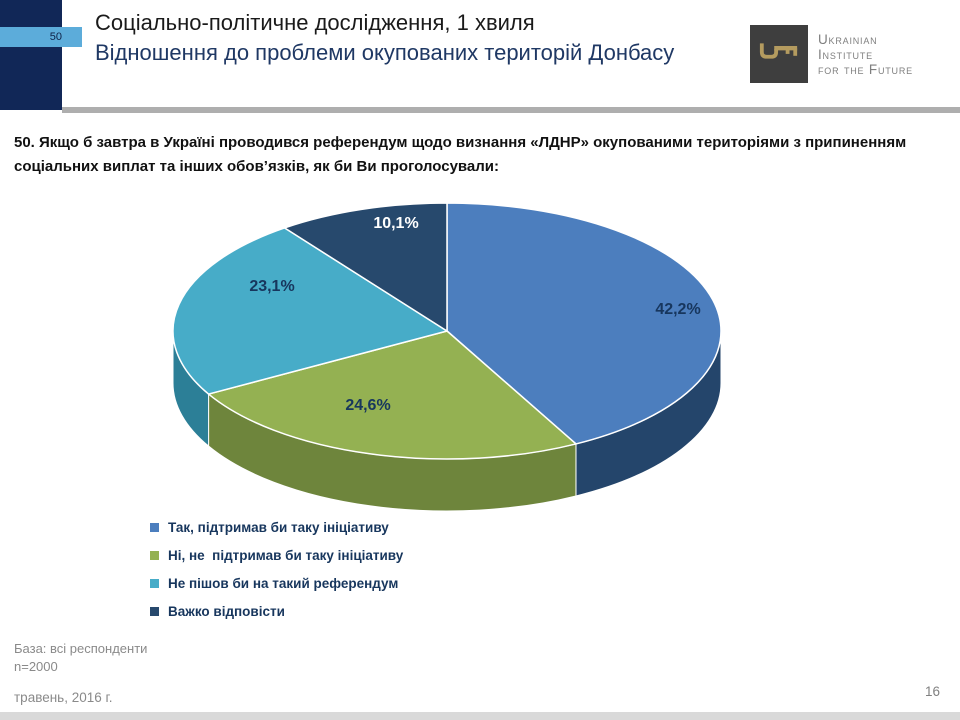 This screenshot has height=720, width=960. What do you see at coordinates (226, 611) in the screenshot?
I see `legend-label: Важко відповісти` at bounding box center [226, 611].